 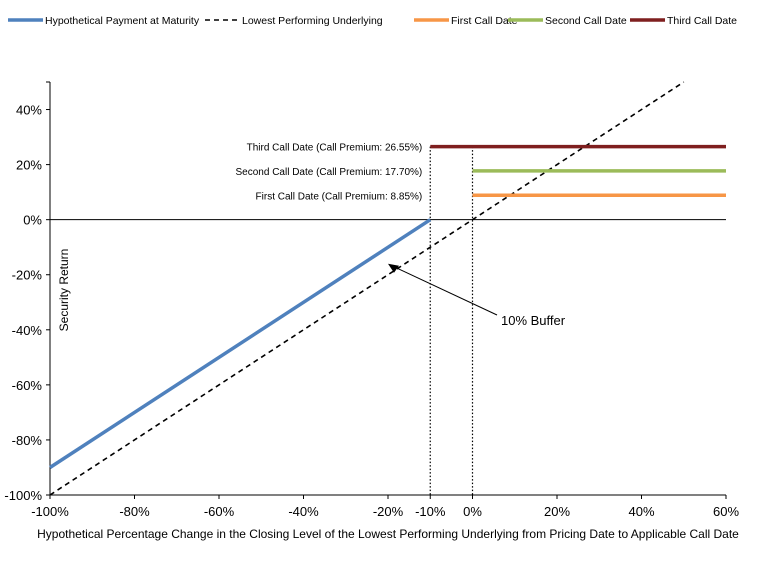 What do you see at coordinates (303, 511) in the screenshot?
I see `x-tick-label: -40%` at bounding box center [303, 511].